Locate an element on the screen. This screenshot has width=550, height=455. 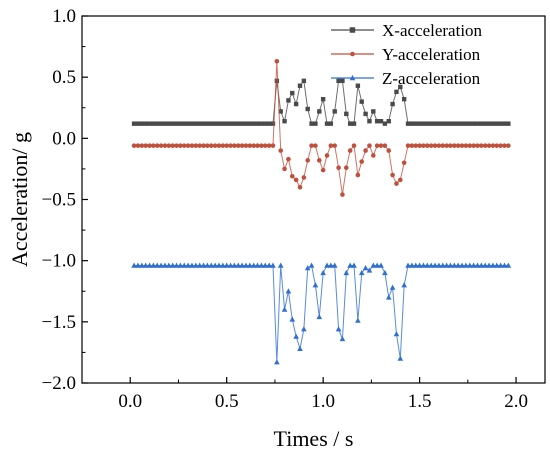
legend-item: Y-acceleration is located at coordinates (406, 54).